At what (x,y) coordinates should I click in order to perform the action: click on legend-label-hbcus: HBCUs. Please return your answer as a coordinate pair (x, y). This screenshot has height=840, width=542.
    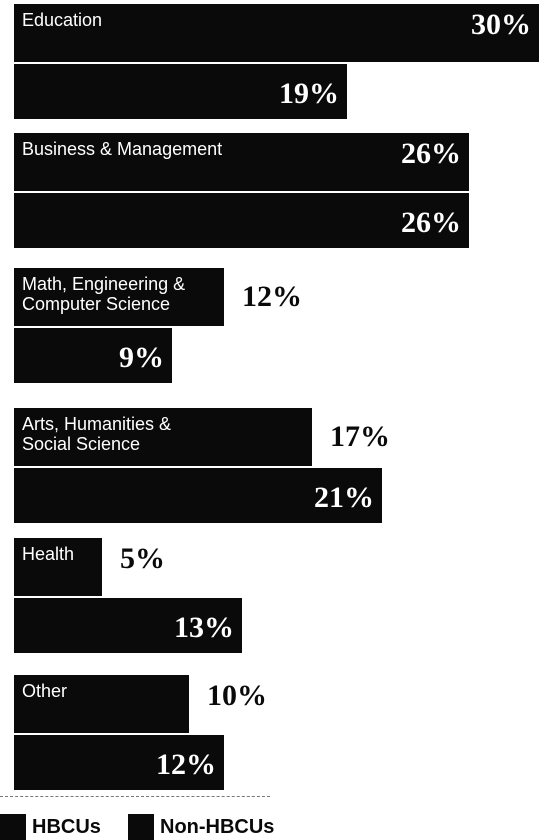
    Looking at the image, I should click on (66, 826).